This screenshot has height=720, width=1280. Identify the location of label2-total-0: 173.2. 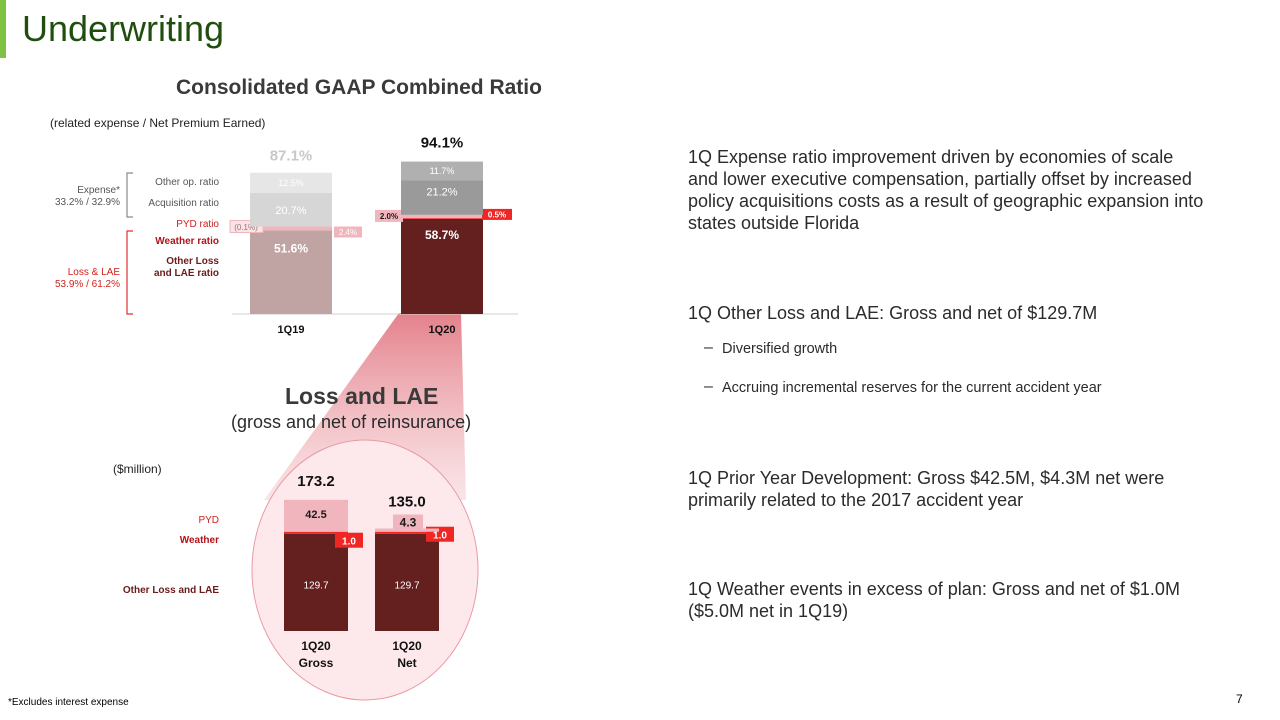
(316, 481).